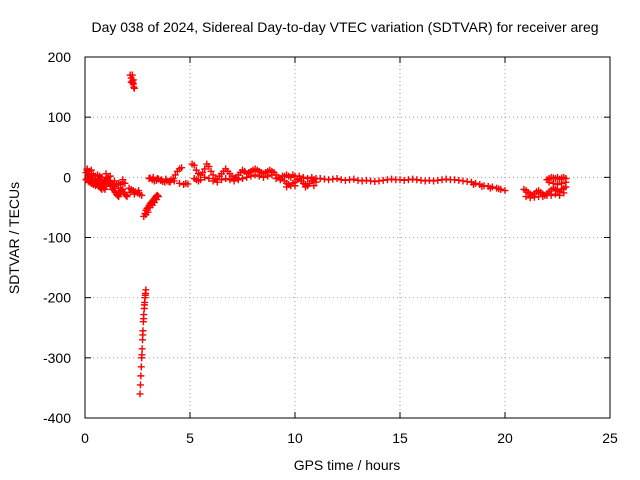 The image size is (640, 480). Describe the element at coordinates (505, 438) in the screenshot. I see `x-tick-label: 20` at that location.